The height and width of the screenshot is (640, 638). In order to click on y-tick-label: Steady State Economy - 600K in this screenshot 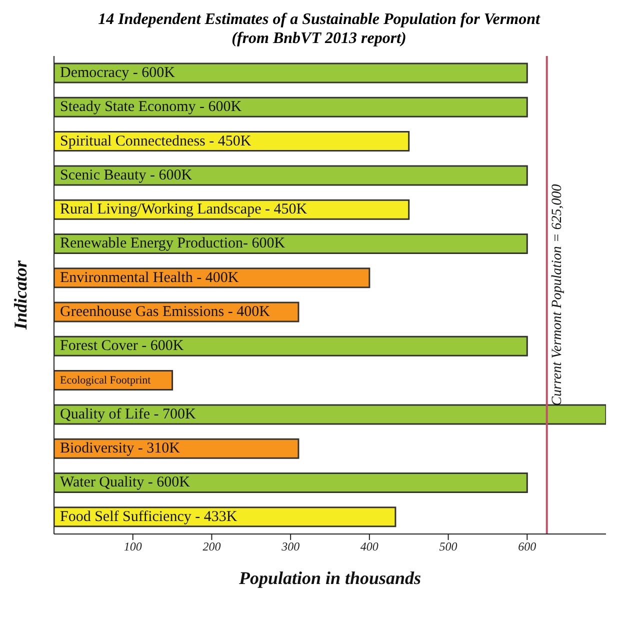, I will do `click(151, 107)`.